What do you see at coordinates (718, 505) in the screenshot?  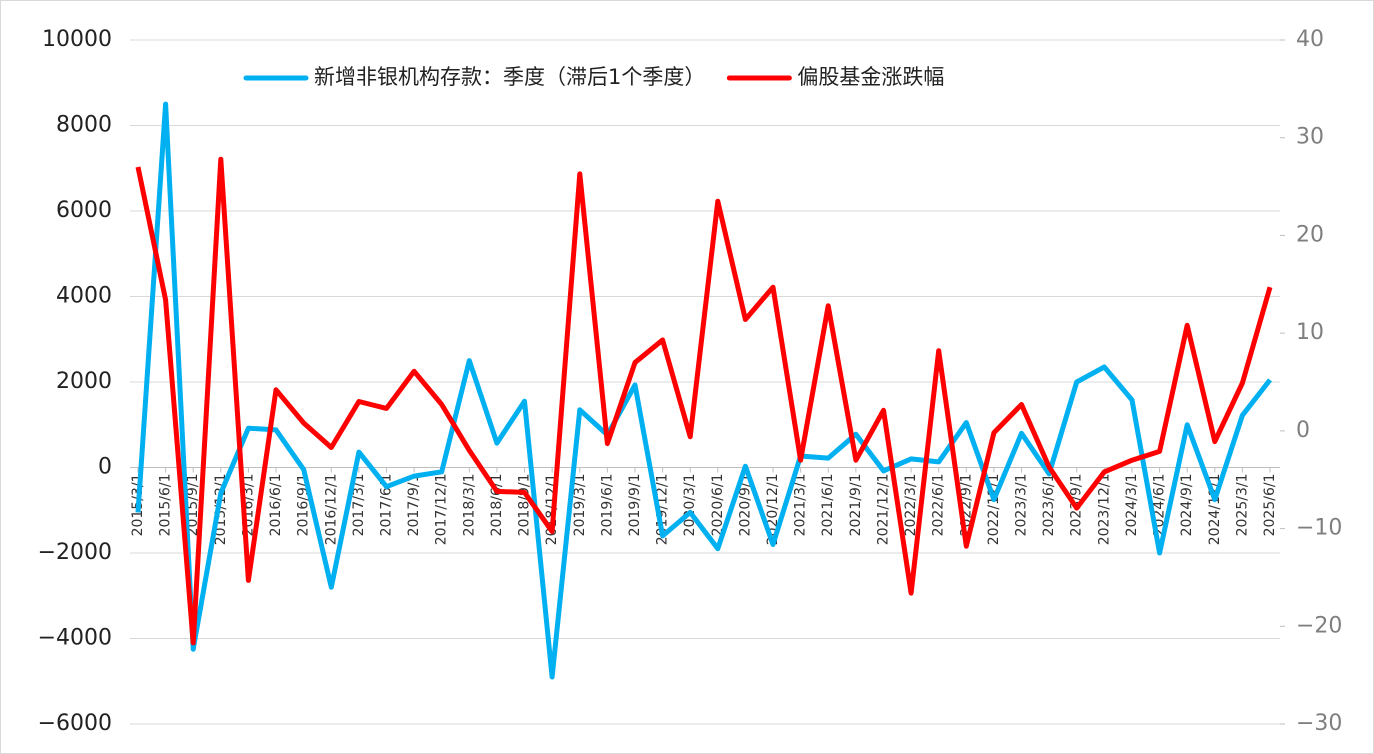 I see `x-tick-label: 2020/6/1` at bounding box center [718, 505].